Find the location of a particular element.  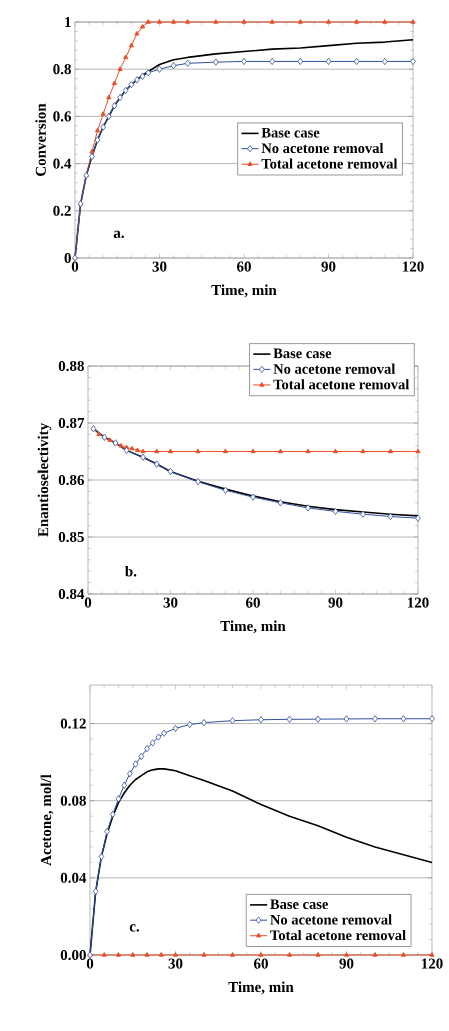

y-axis-title: Conversion is located at coordinates (40, 139).